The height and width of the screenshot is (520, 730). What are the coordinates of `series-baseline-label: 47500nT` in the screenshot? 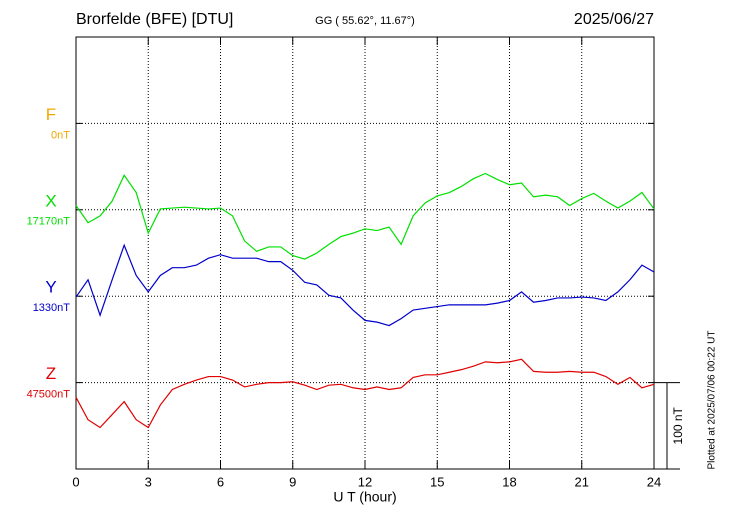 It's located at (49, 395).